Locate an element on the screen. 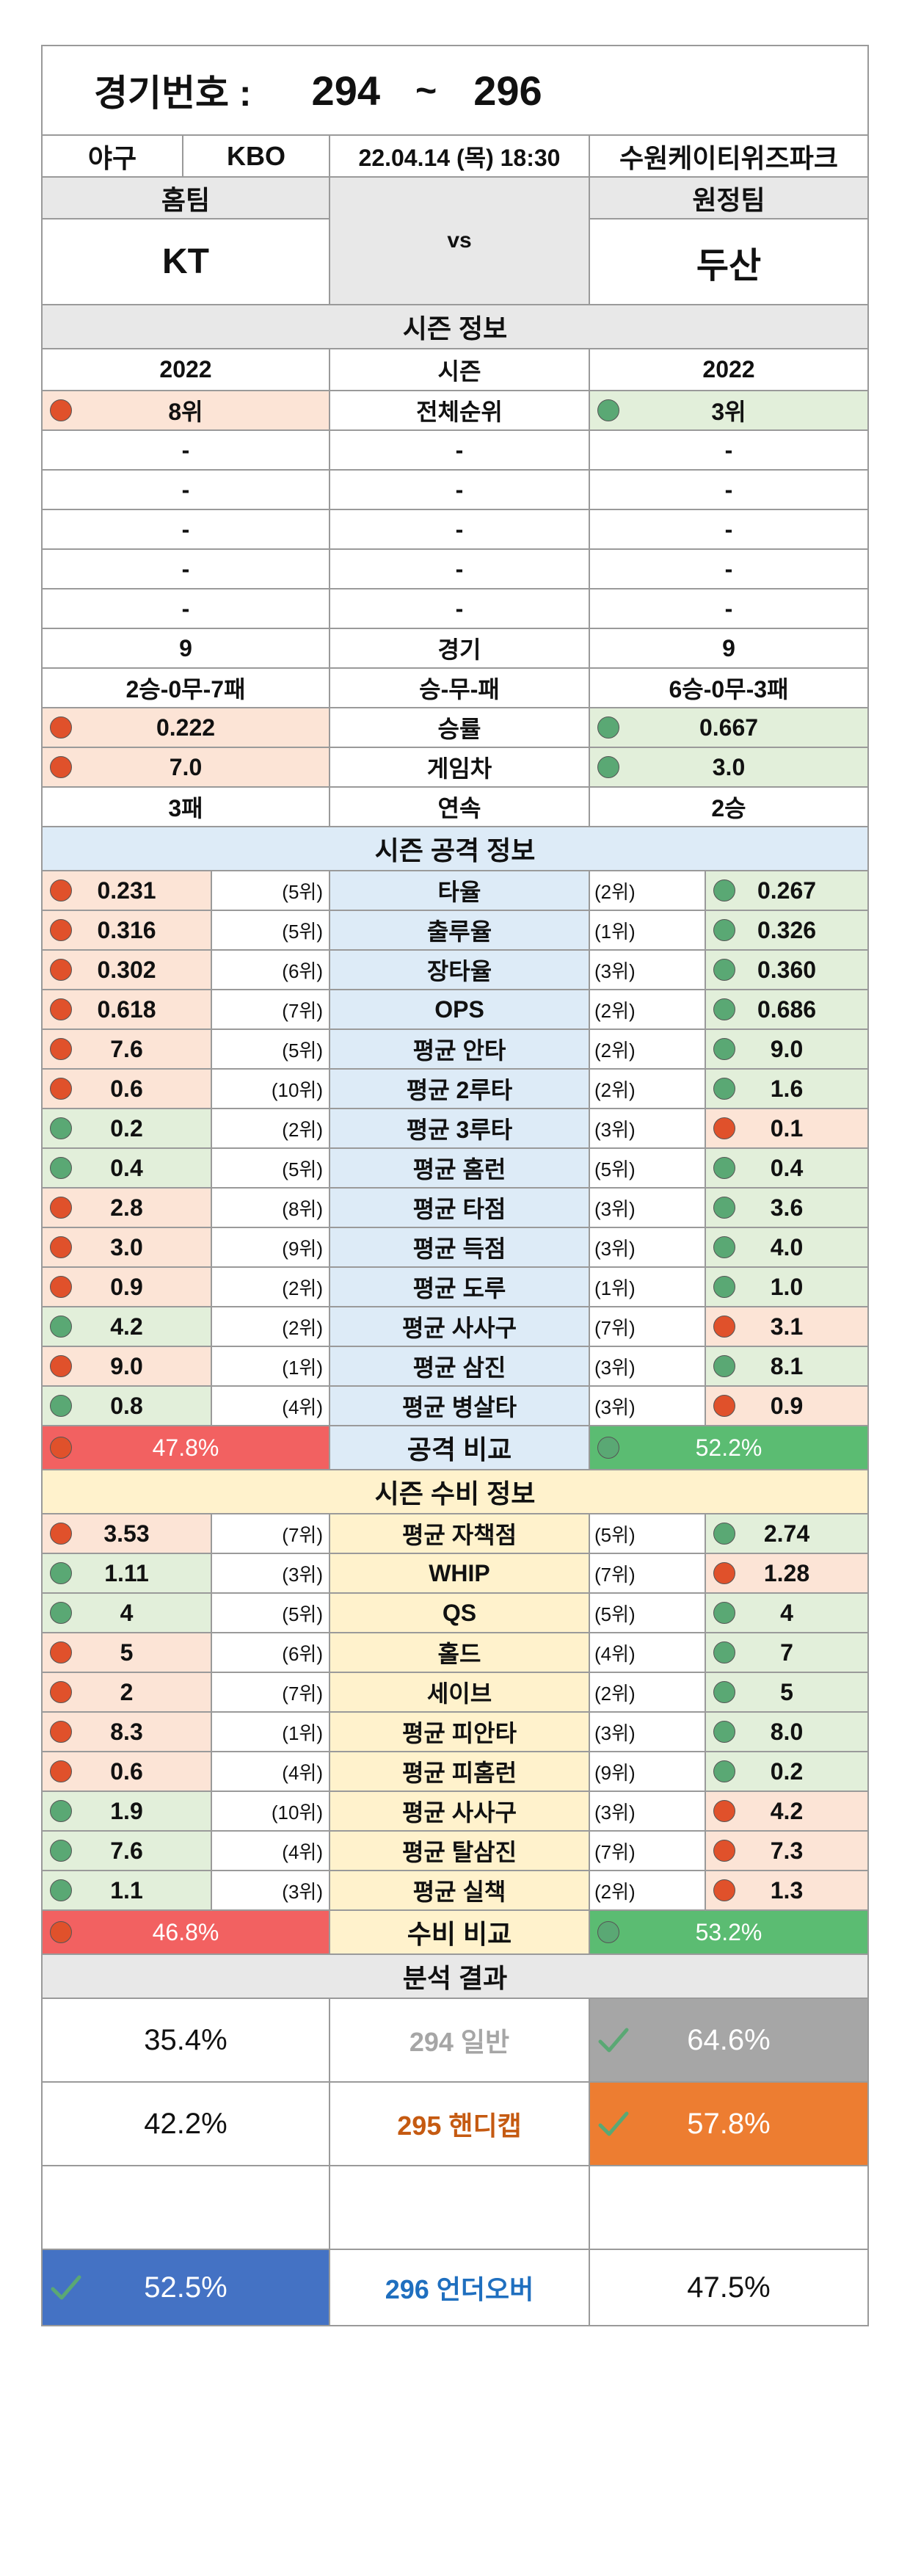 Image resolution: width=910 pixels, height=2576 pixels. away-team-label: 원정팀 is located at coordinates (729, 198).